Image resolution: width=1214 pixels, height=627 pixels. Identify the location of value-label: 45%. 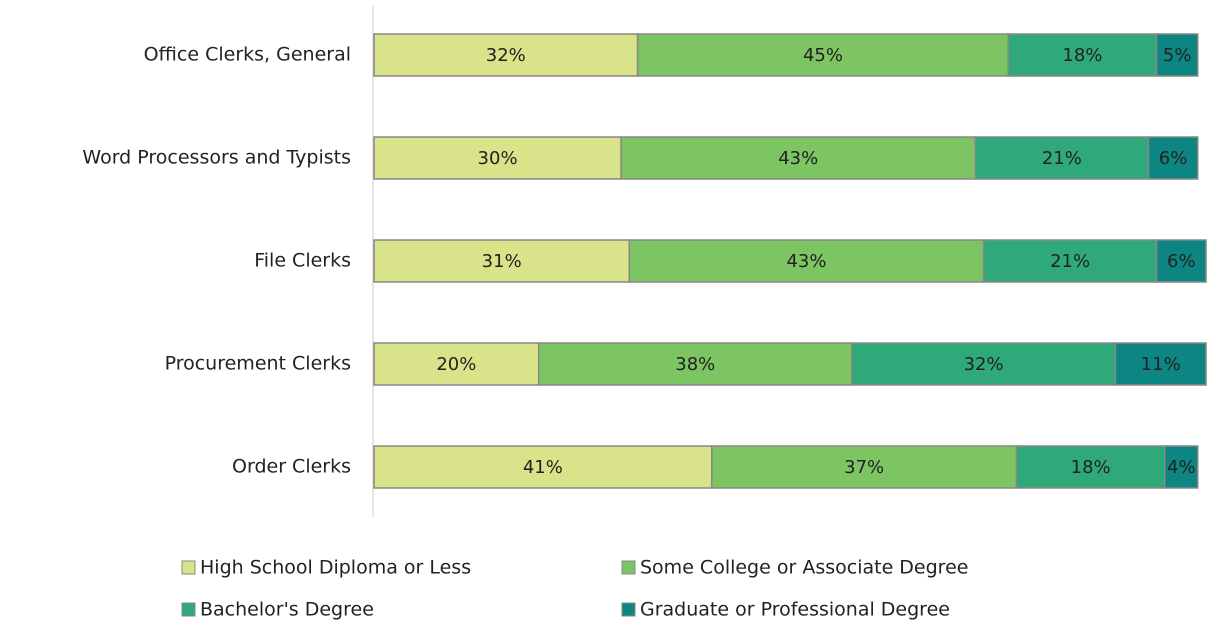
(823, 55).